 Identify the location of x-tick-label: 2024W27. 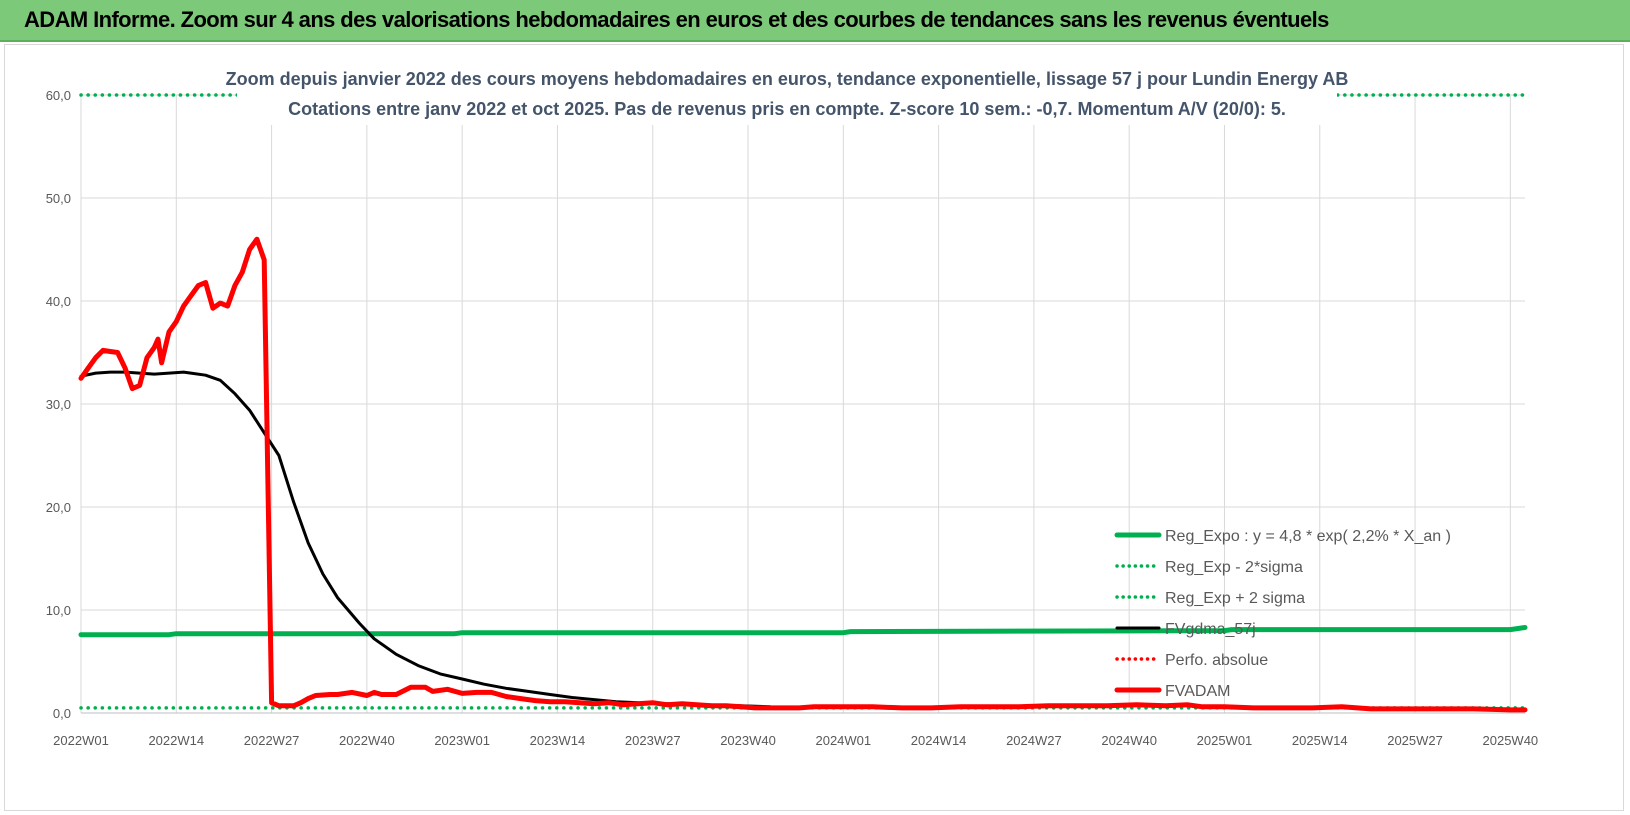
(1034, 740).